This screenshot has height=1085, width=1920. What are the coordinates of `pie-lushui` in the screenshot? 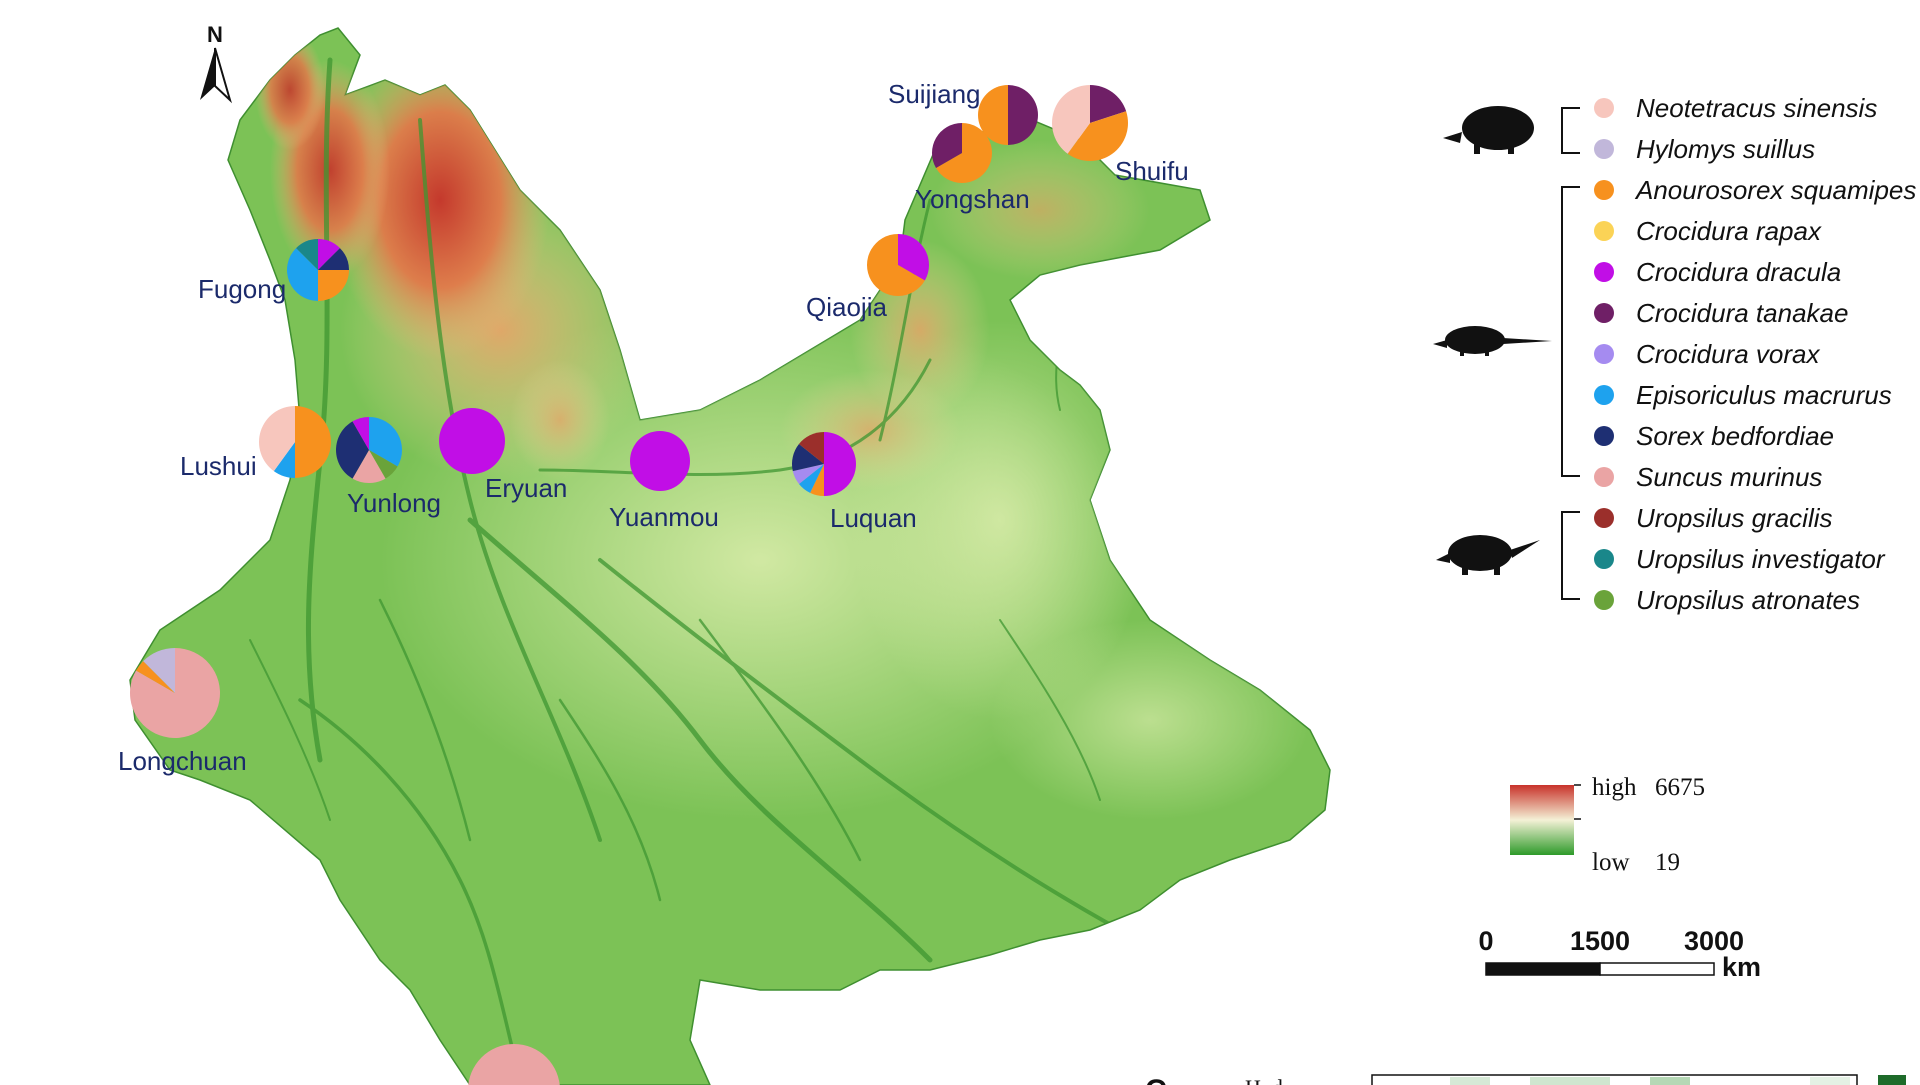 It's located at (294, 442).